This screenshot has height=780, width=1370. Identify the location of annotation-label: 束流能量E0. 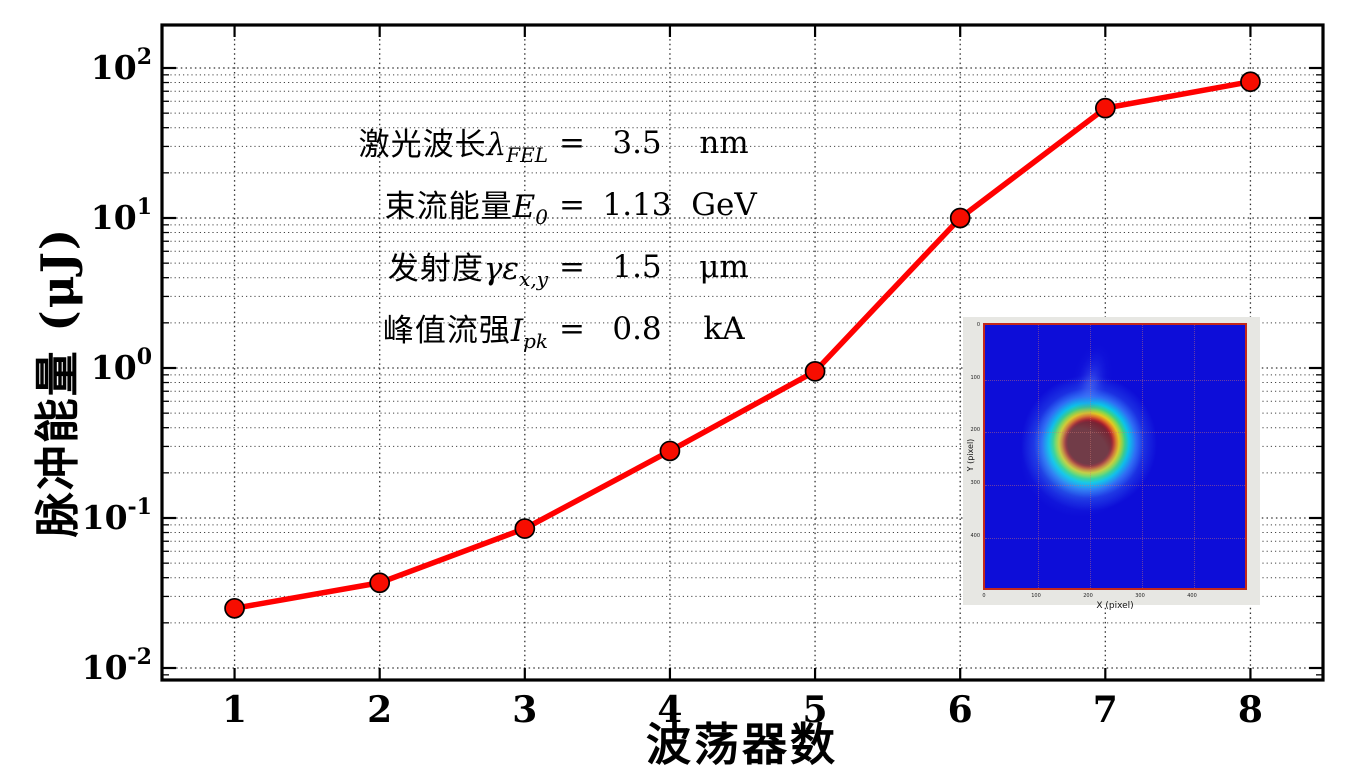
(466, 209).